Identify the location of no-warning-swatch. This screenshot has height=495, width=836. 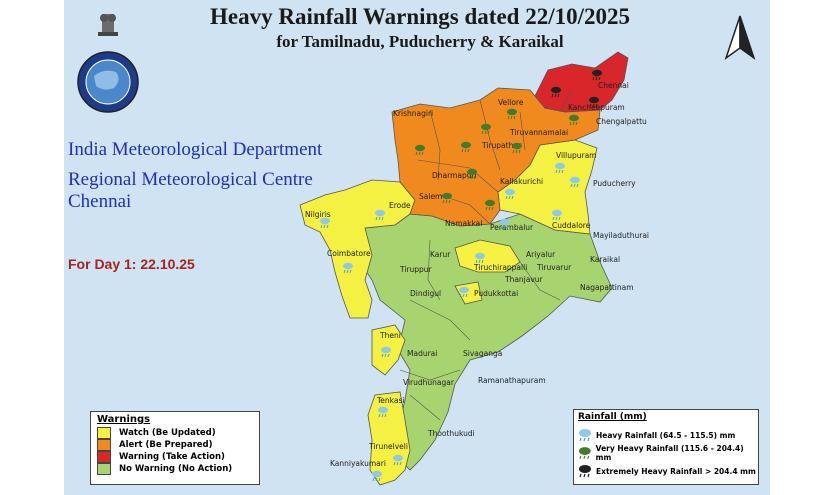
(104, 469).